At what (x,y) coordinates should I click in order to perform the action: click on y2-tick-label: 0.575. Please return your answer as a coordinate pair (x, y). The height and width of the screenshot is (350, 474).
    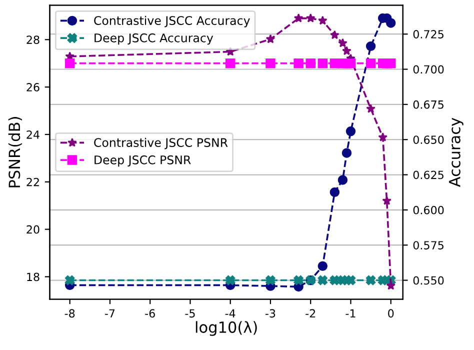
    Looking at the image, I should click on (428, 245).